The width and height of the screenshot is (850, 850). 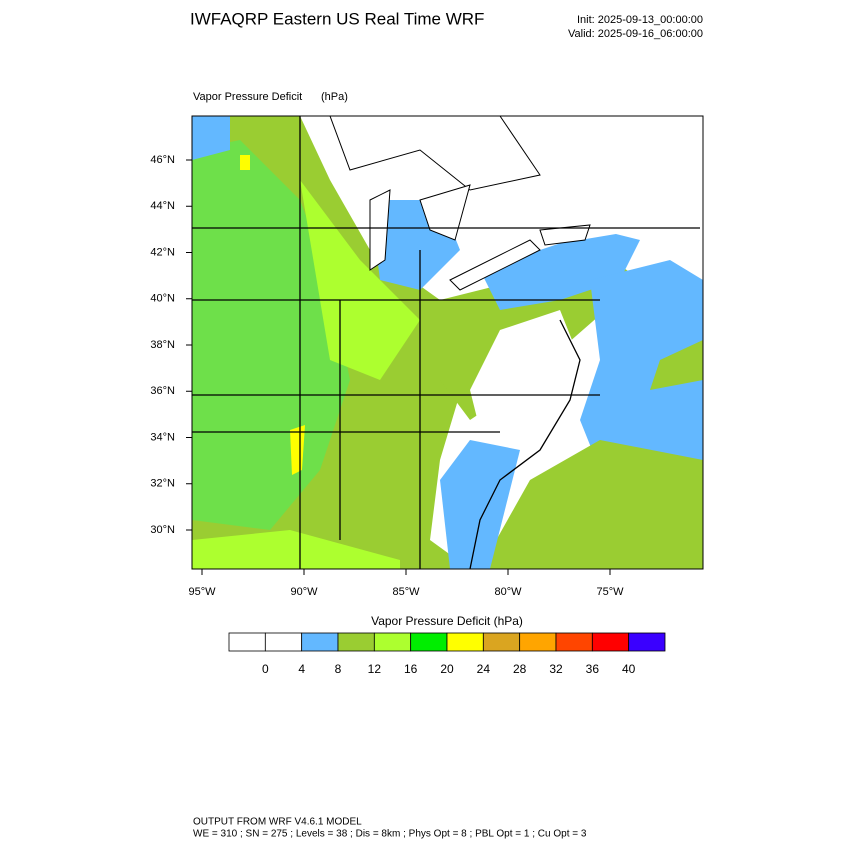 What do you see at coordinates (162, 437) in the screenshot?
I see `lat-label: 34°N` at bounding box center [162, 437].